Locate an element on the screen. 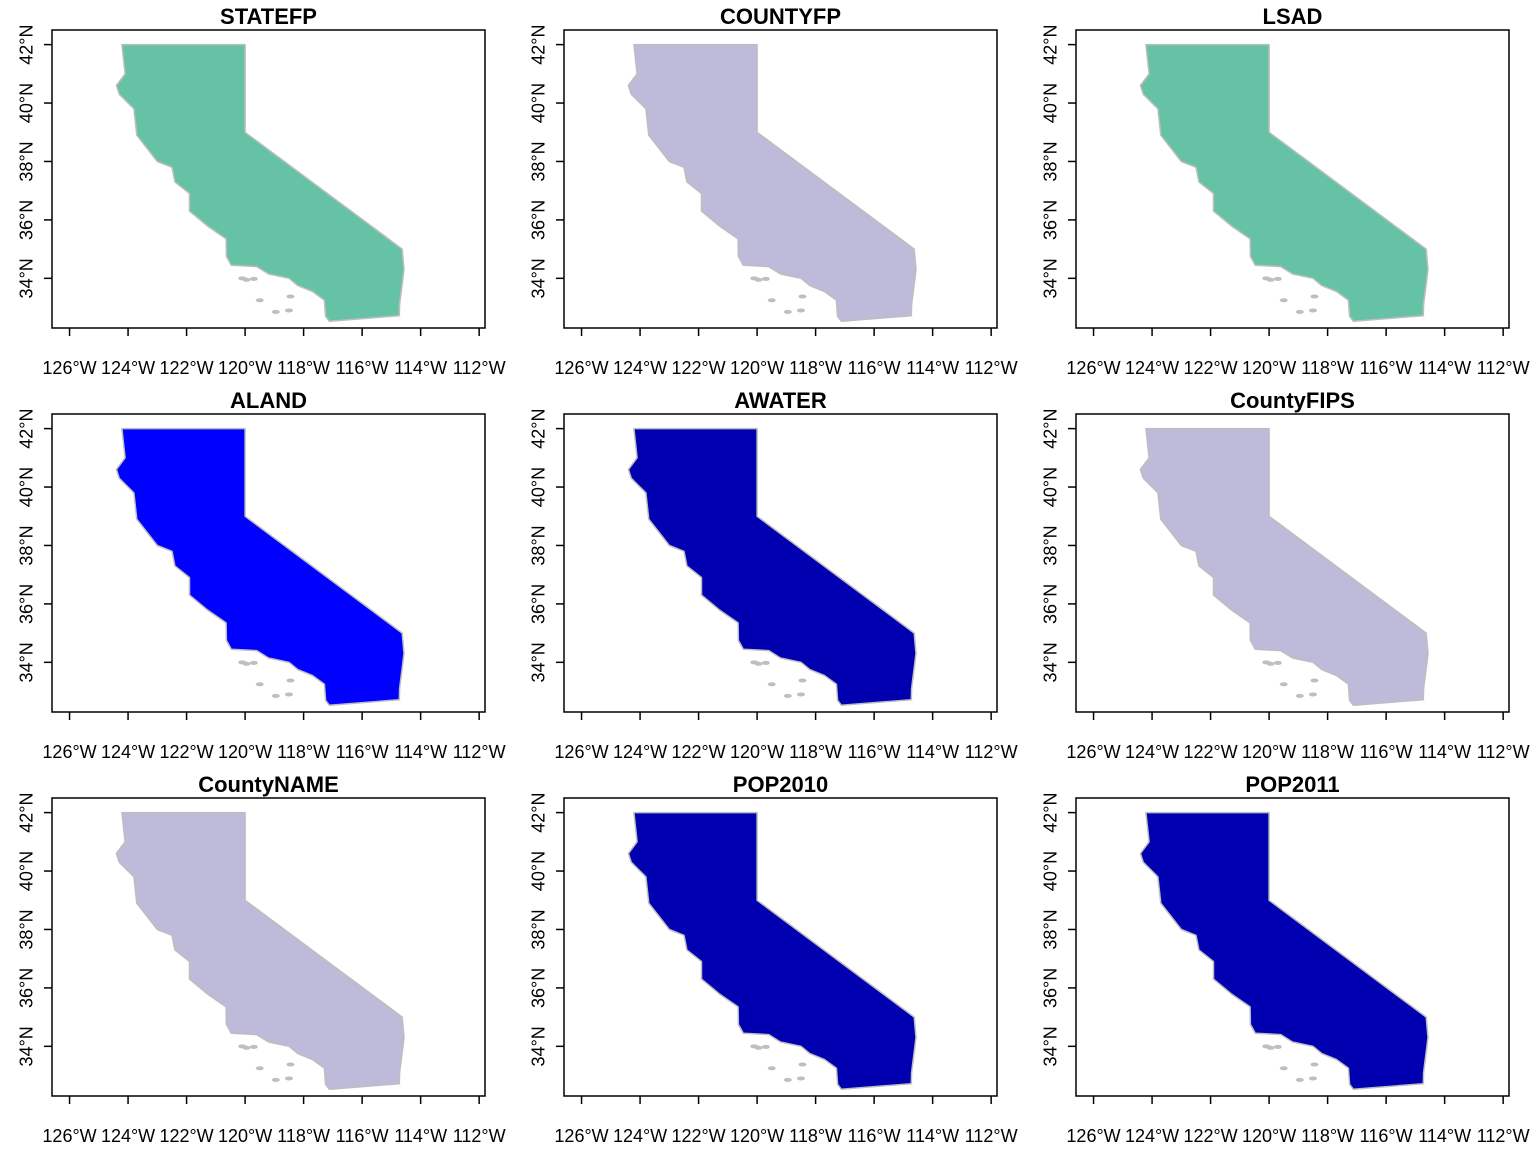 The image size is (1536, 1152). panel-title: ALAND is located at coordinates (268, 400).